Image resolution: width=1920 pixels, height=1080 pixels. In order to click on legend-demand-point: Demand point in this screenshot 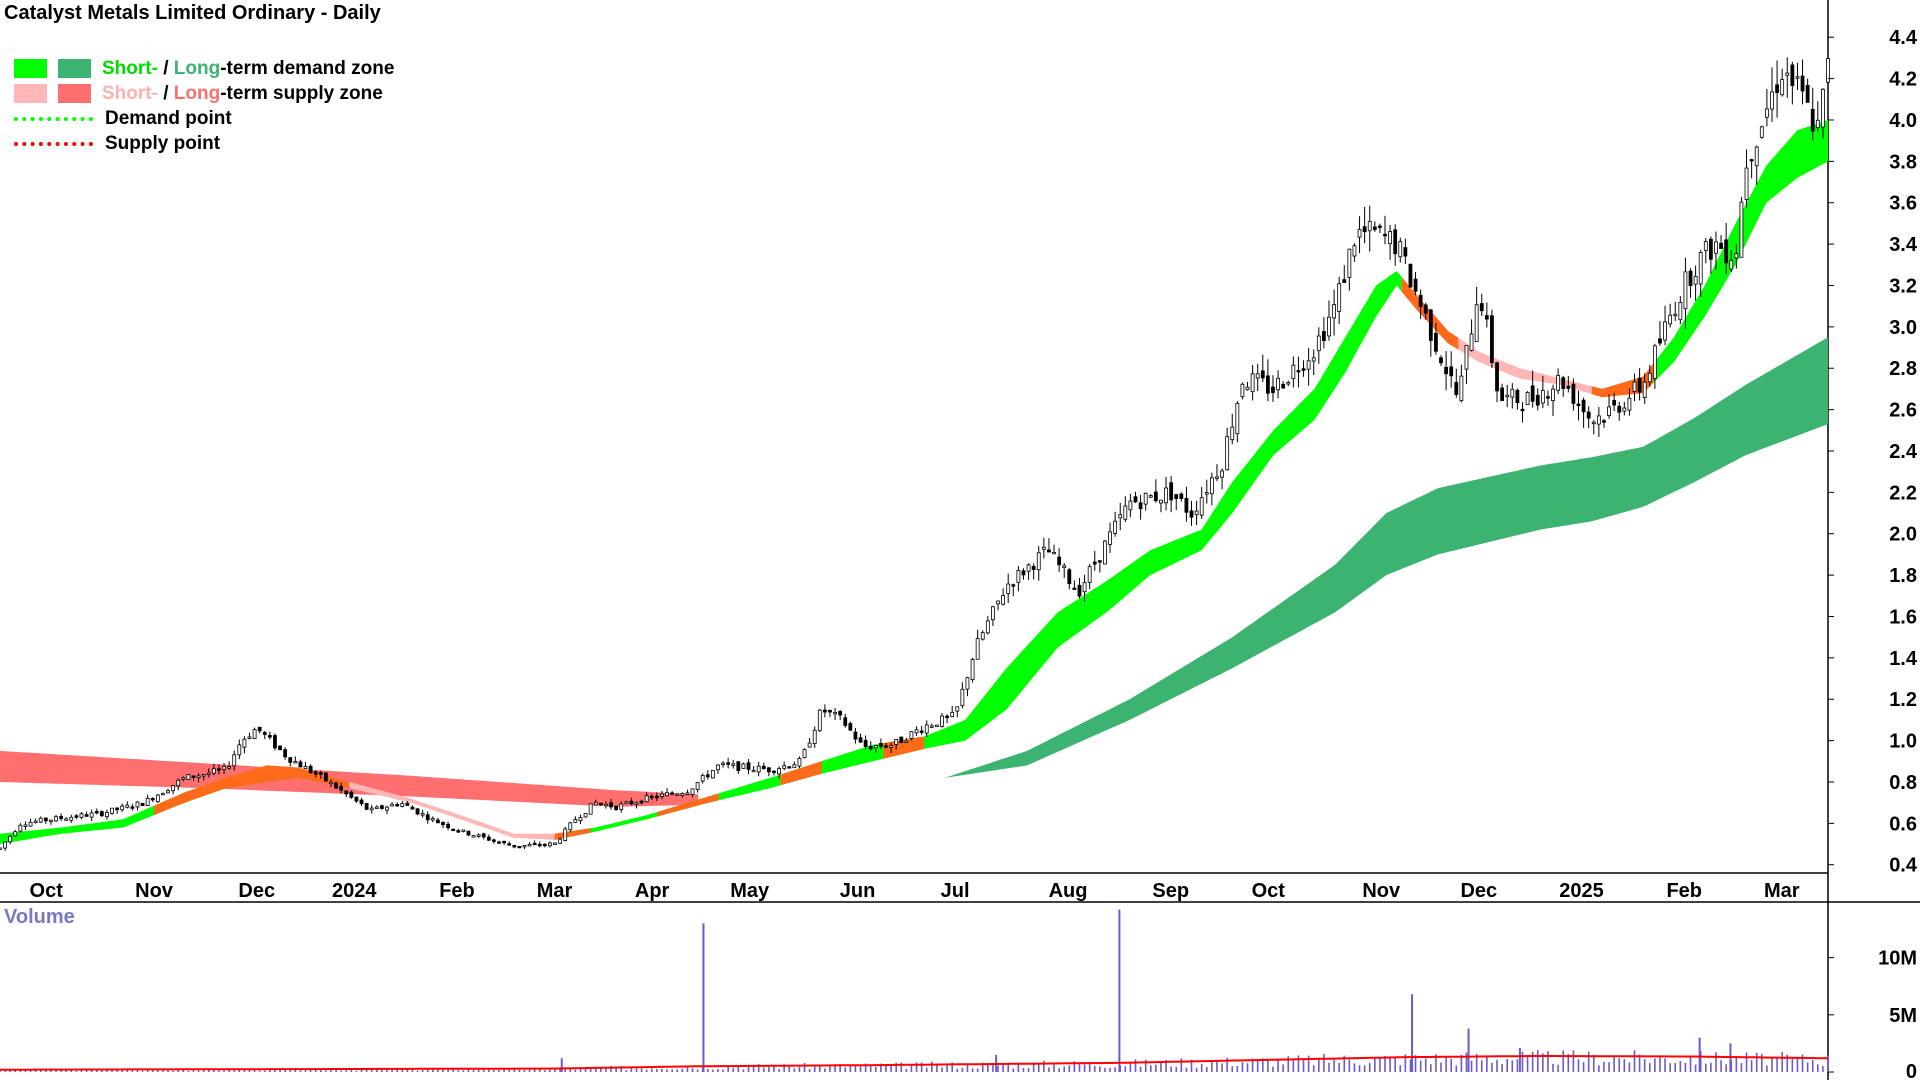, I will do `click(204, 118)`.